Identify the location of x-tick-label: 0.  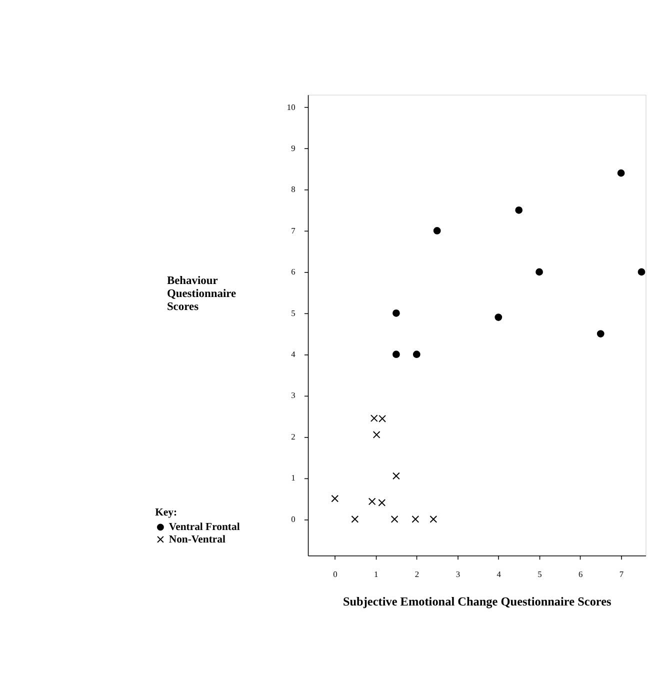
(335, 575).